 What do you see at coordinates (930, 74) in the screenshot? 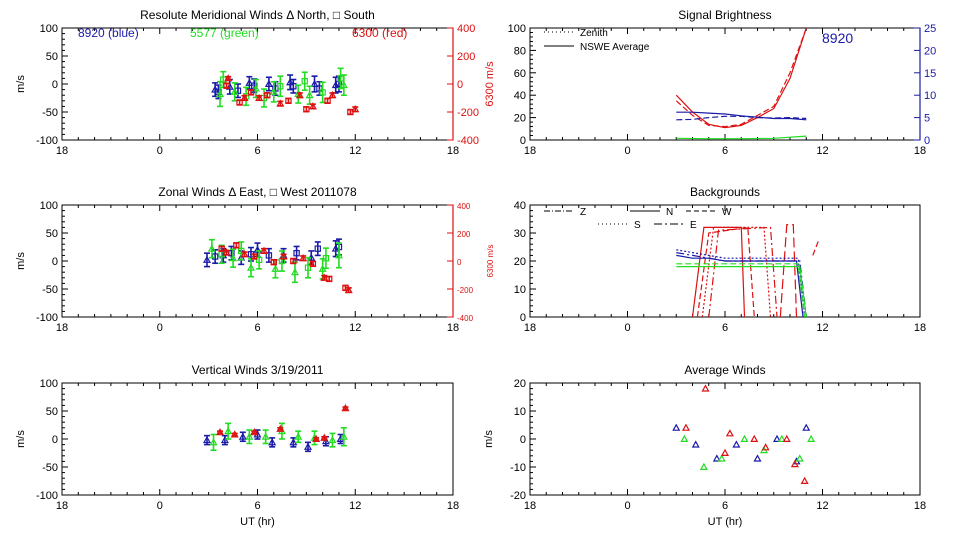
I see `brightness-right-tick-label: 15` at bounding box center [930, 74].